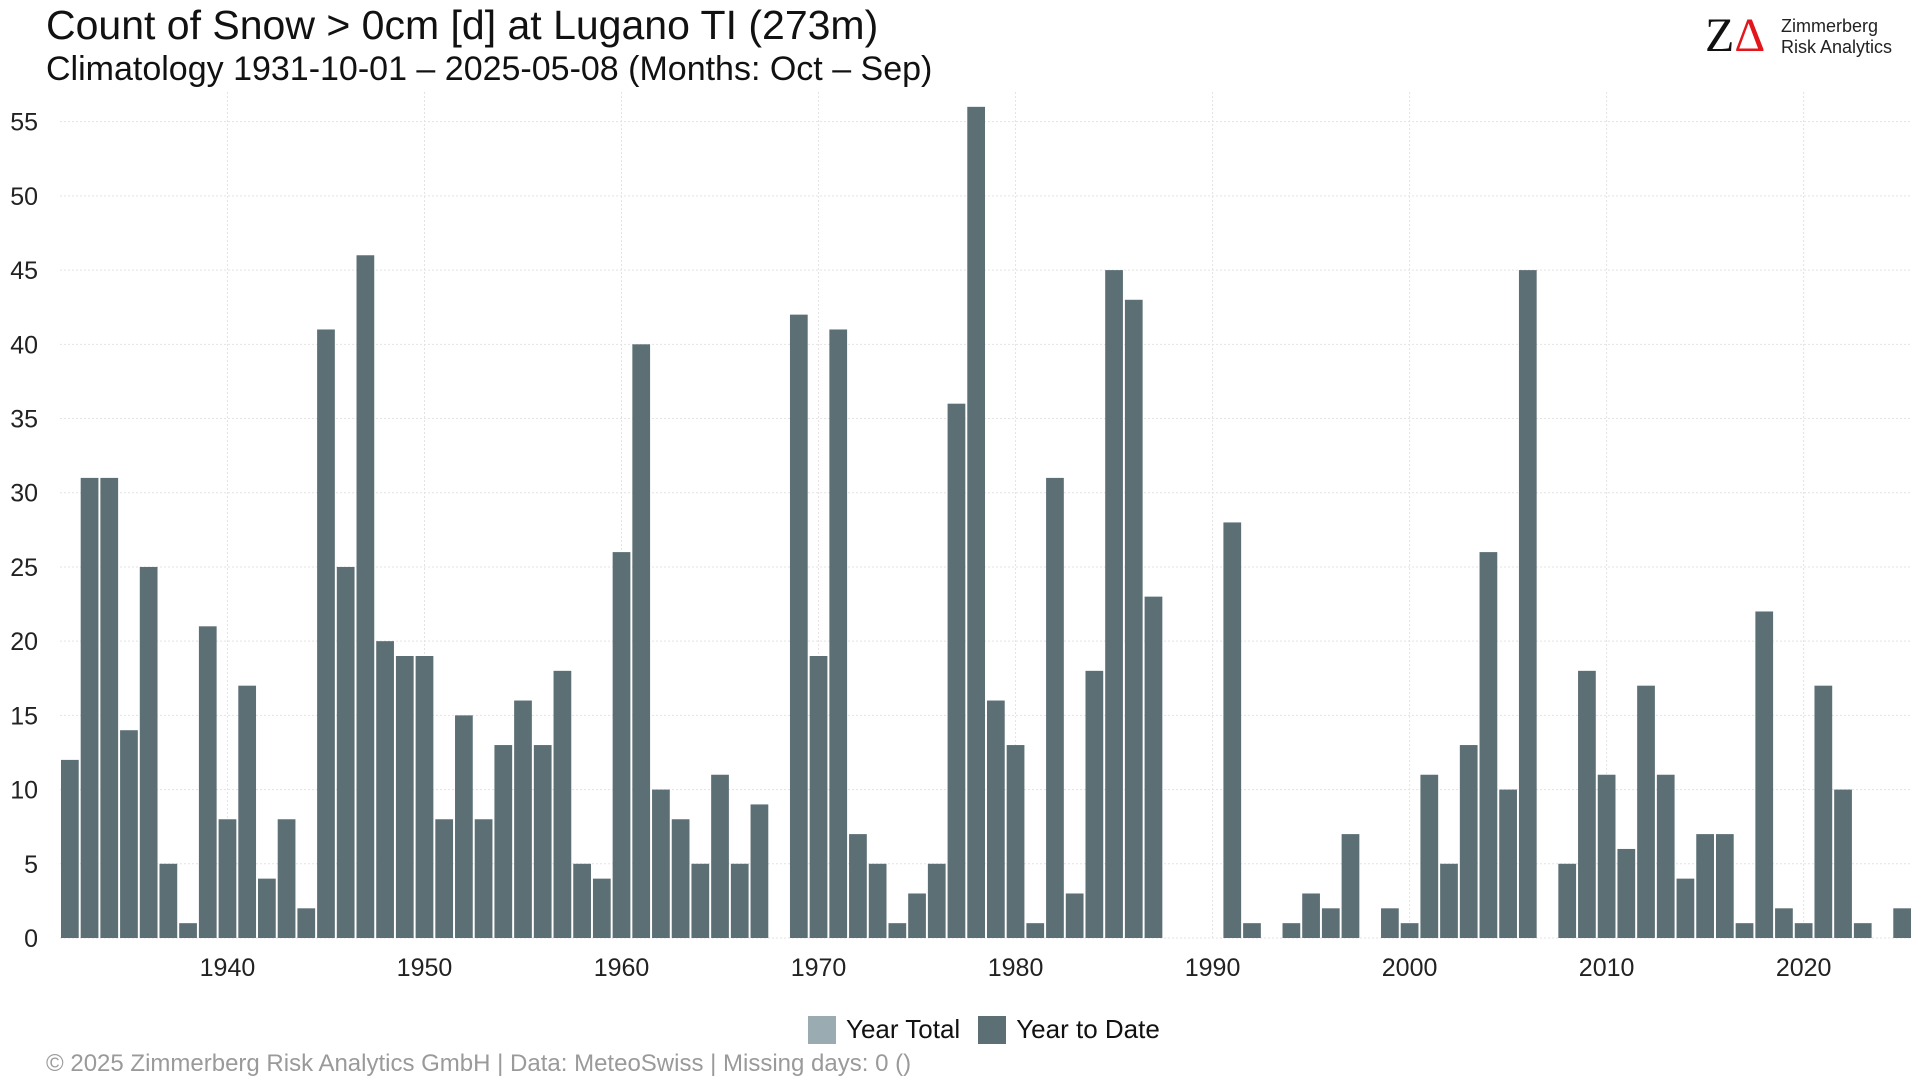 Image resolution: width=1920 pixels, height=1080 pixels. I want to click on bar-1953, so click(483, 878).